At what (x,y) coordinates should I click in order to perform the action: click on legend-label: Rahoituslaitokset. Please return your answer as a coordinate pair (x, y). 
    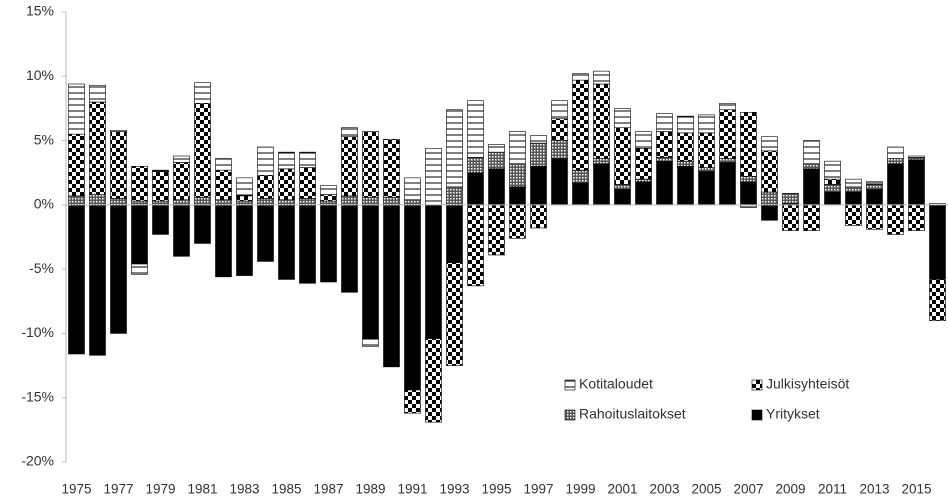
    Looking at the image, I should click on (632, 414).